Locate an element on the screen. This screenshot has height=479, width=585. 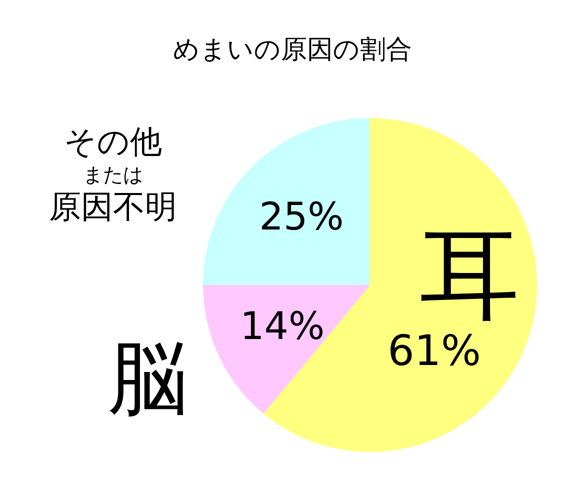
slice-label: その他または原因不明 is located at coordinates (113, 174).